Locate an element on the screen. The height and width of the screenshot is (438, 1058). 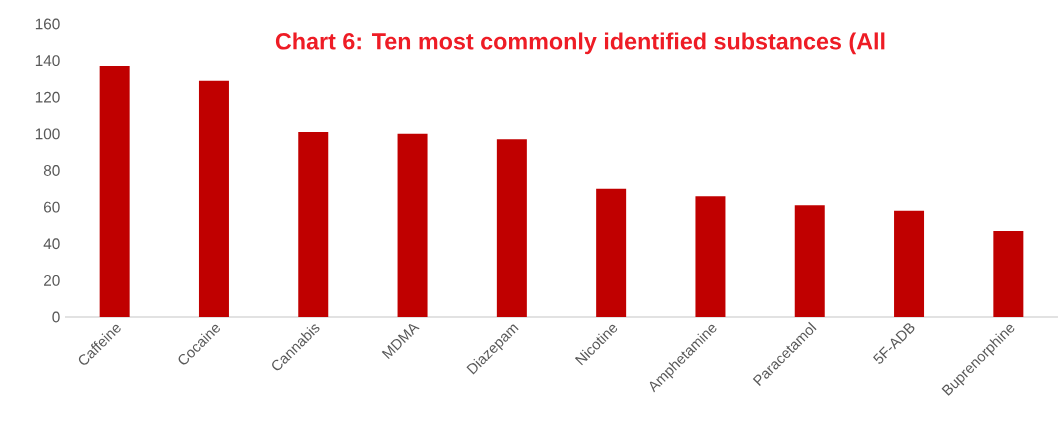
y-tick-label: 0 is located at coordinates (56, 317).